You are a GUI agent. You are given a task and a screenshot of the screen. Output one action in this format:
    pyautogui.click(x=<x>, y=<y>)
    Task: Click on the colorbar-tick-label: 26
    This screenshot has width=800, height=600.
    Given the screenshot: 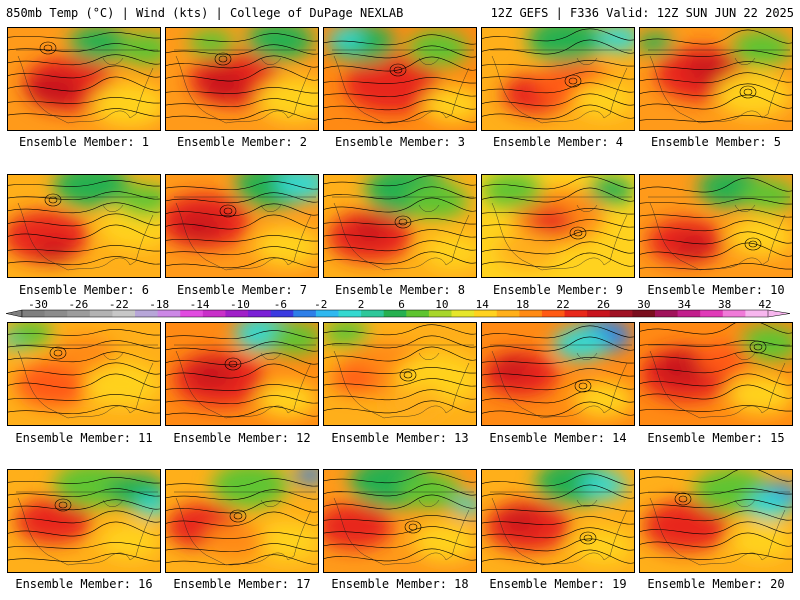 What is the action you would take?
    pyautogui.click(x=603, y=304)
    